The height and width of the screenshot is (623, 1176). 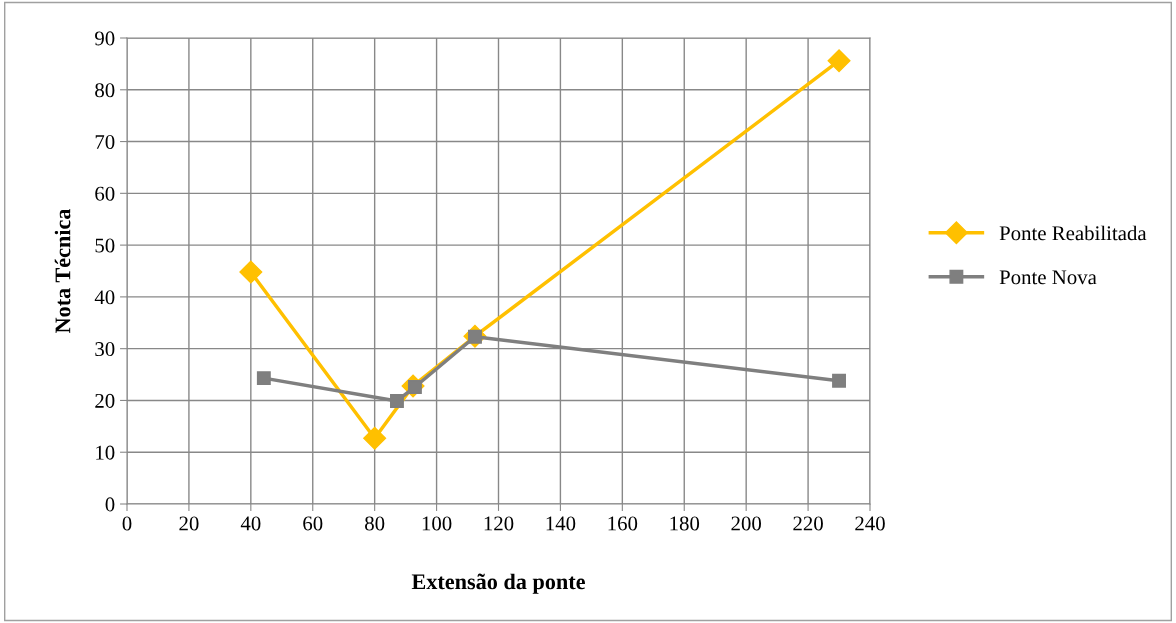 What do you see at coordinates (127, 523) in the screenshot?
I see `x-tick-label: 0` at bounding box center [127, 523].